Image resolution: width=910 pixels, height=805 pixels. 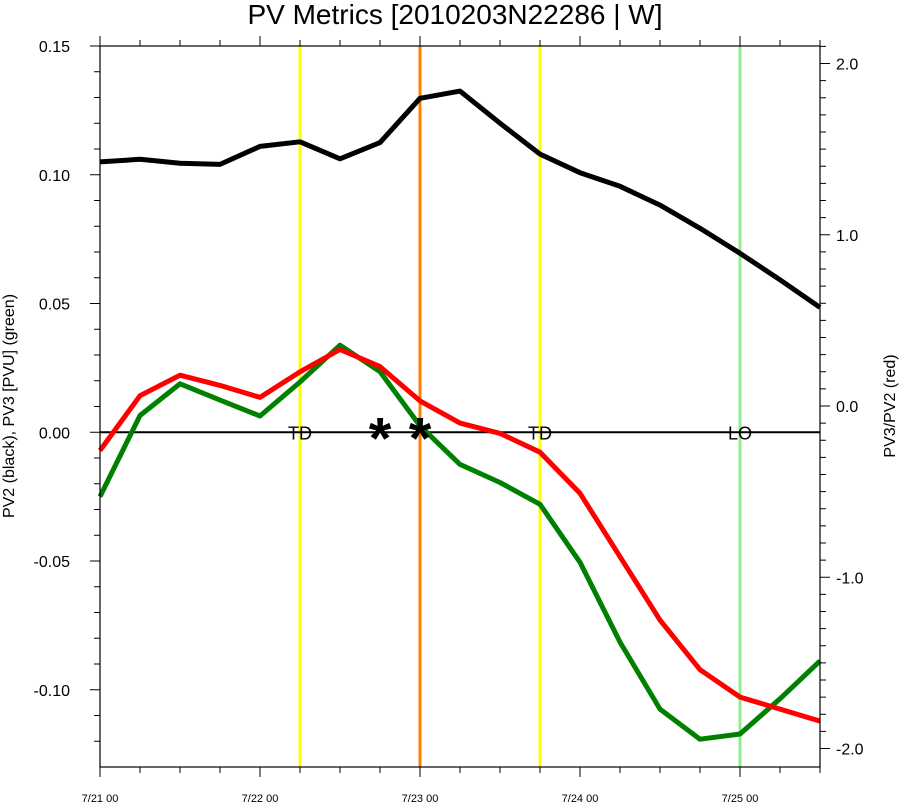 What do you see at coordinates (420, 799) in the screenshot?
I see `x-tick-label-2: 7/23 00` at bounding box center [420, 799].